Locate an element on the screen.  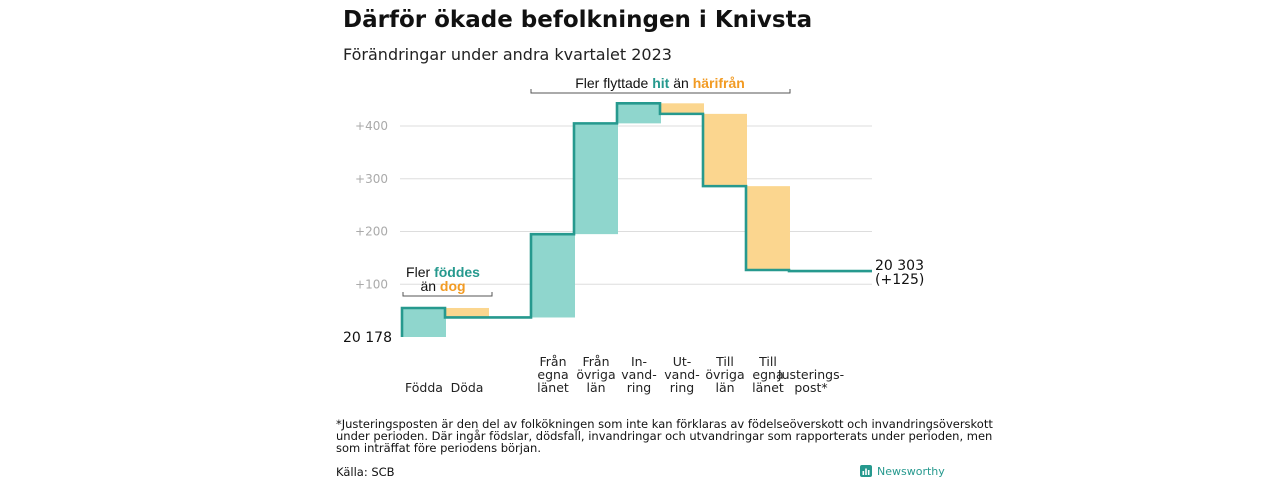
bar-frånövrigalän is located at coordinates (596, 179).